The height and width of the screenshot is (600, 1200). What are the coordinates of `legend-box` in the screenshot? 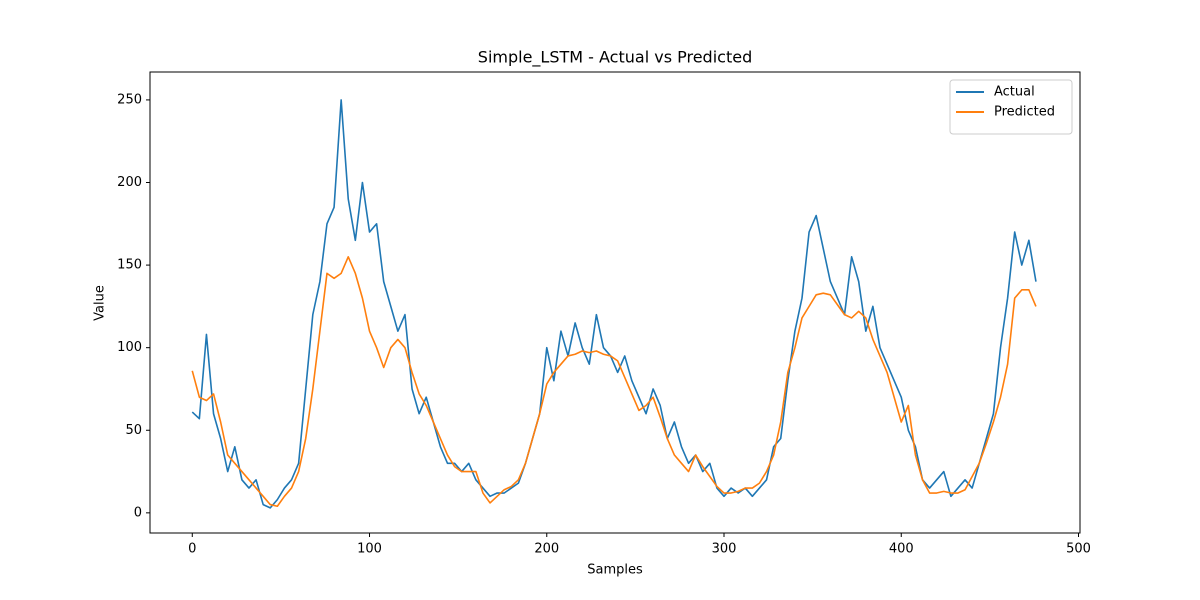 It's located at (1011, 107).